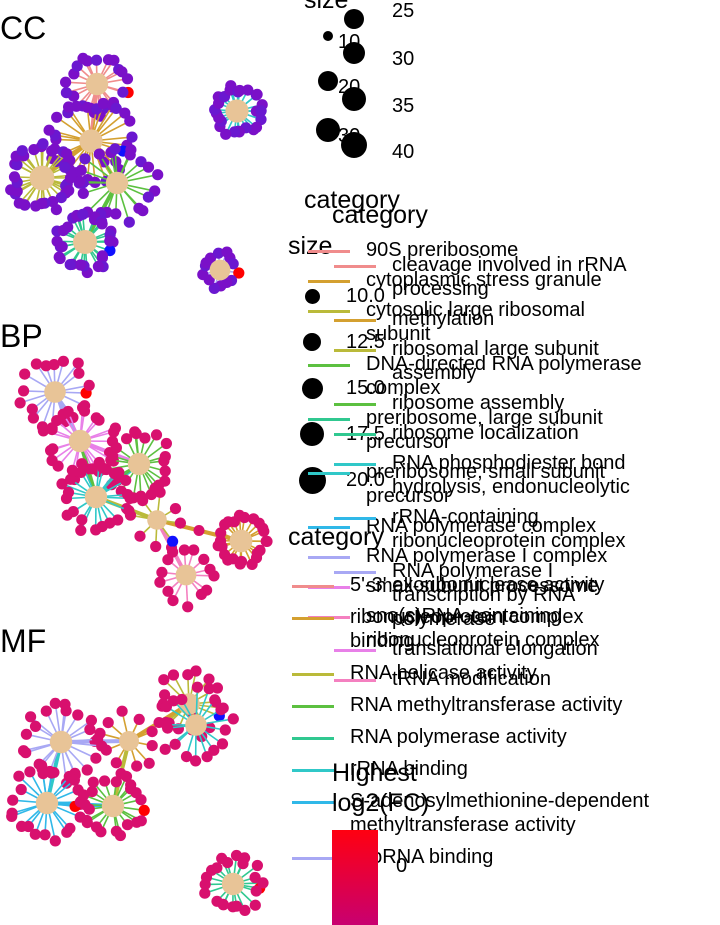 The width and height of the screenshot is (720, 925). I want to click on network-mf, so click(137, 790).